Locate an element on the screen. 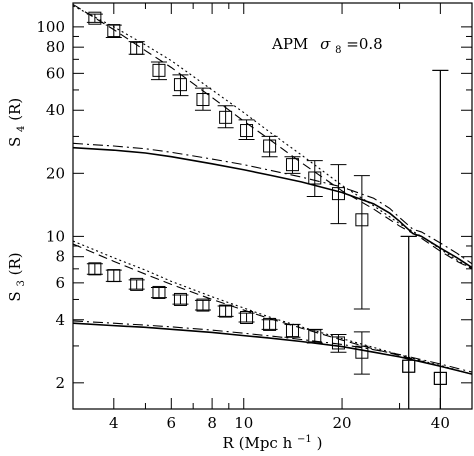 This screenshot has width=474, height=456. chart-annotation: APM σ 8 =0.8 is located at coordinates (327, 46).